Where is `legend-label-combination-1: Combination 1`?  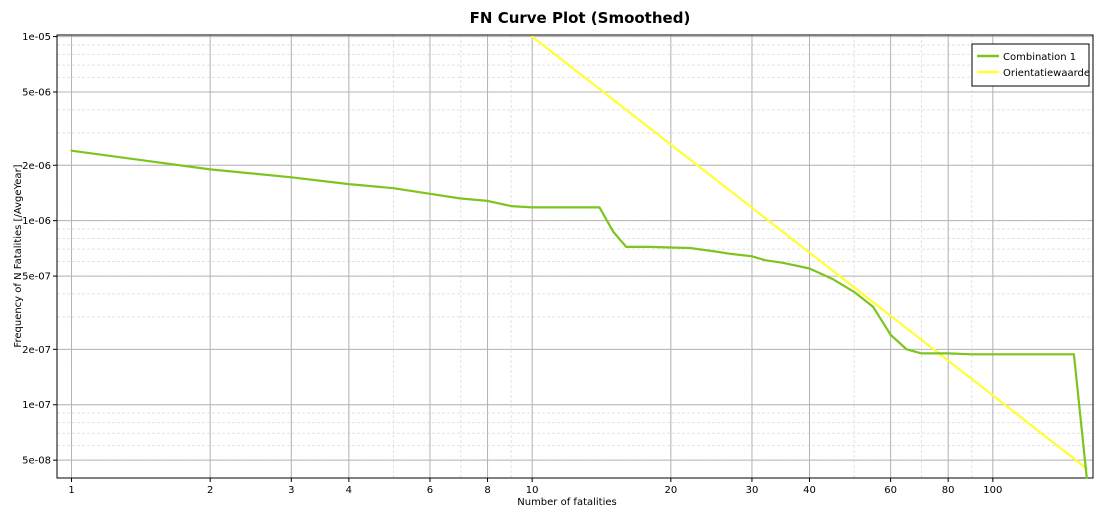
legend-label-combination-1: Combination 1 is located at coordinates (1039, 57).